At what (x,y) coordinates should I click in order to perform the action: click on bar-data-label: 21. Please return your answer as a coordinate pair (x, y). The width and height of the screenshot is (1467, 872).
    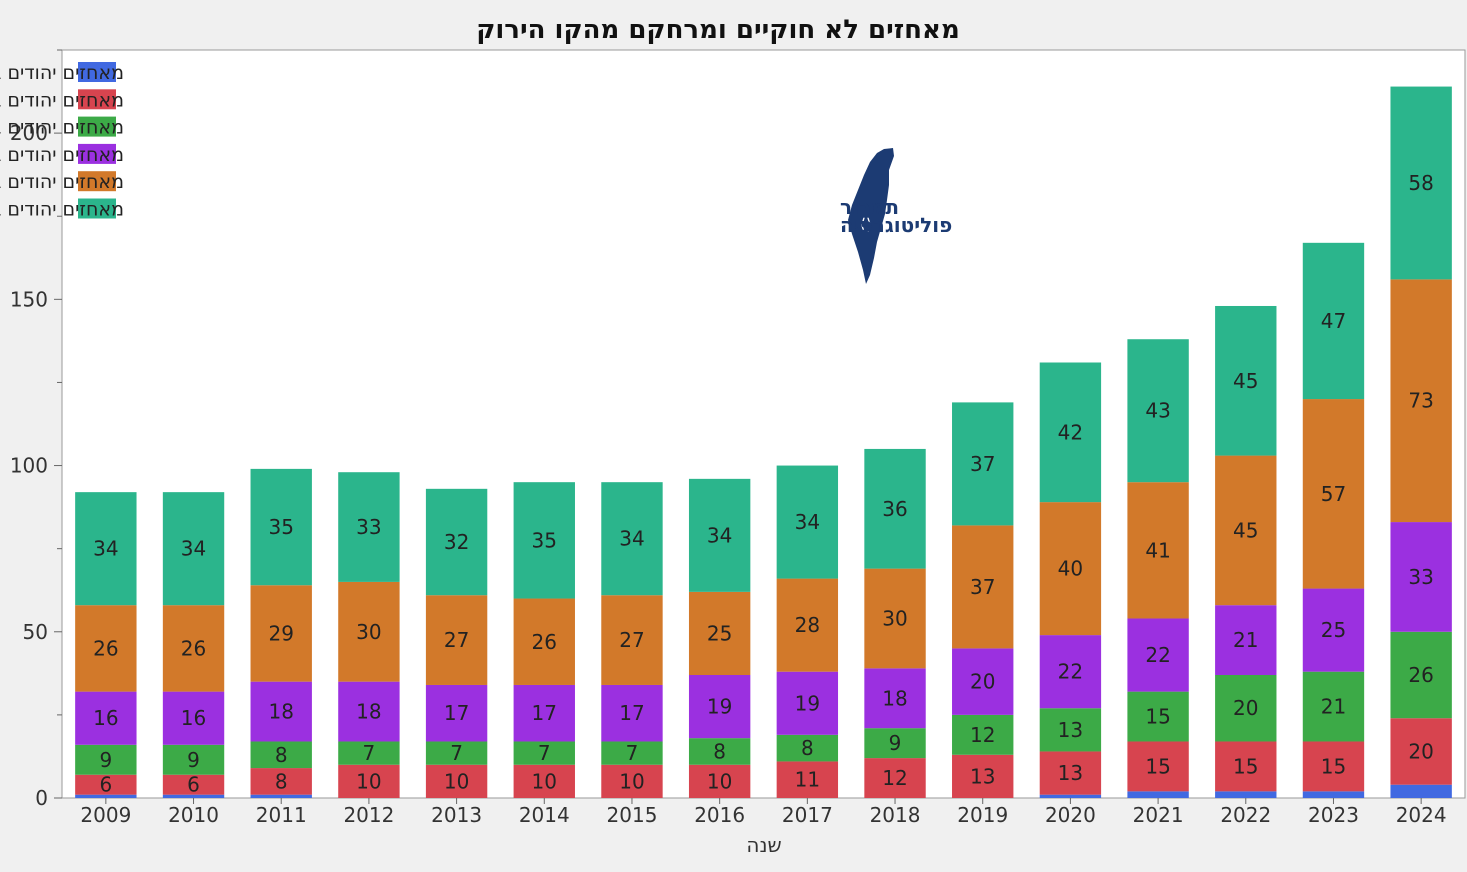
    Looking at the image, I should click on (1245, 640).